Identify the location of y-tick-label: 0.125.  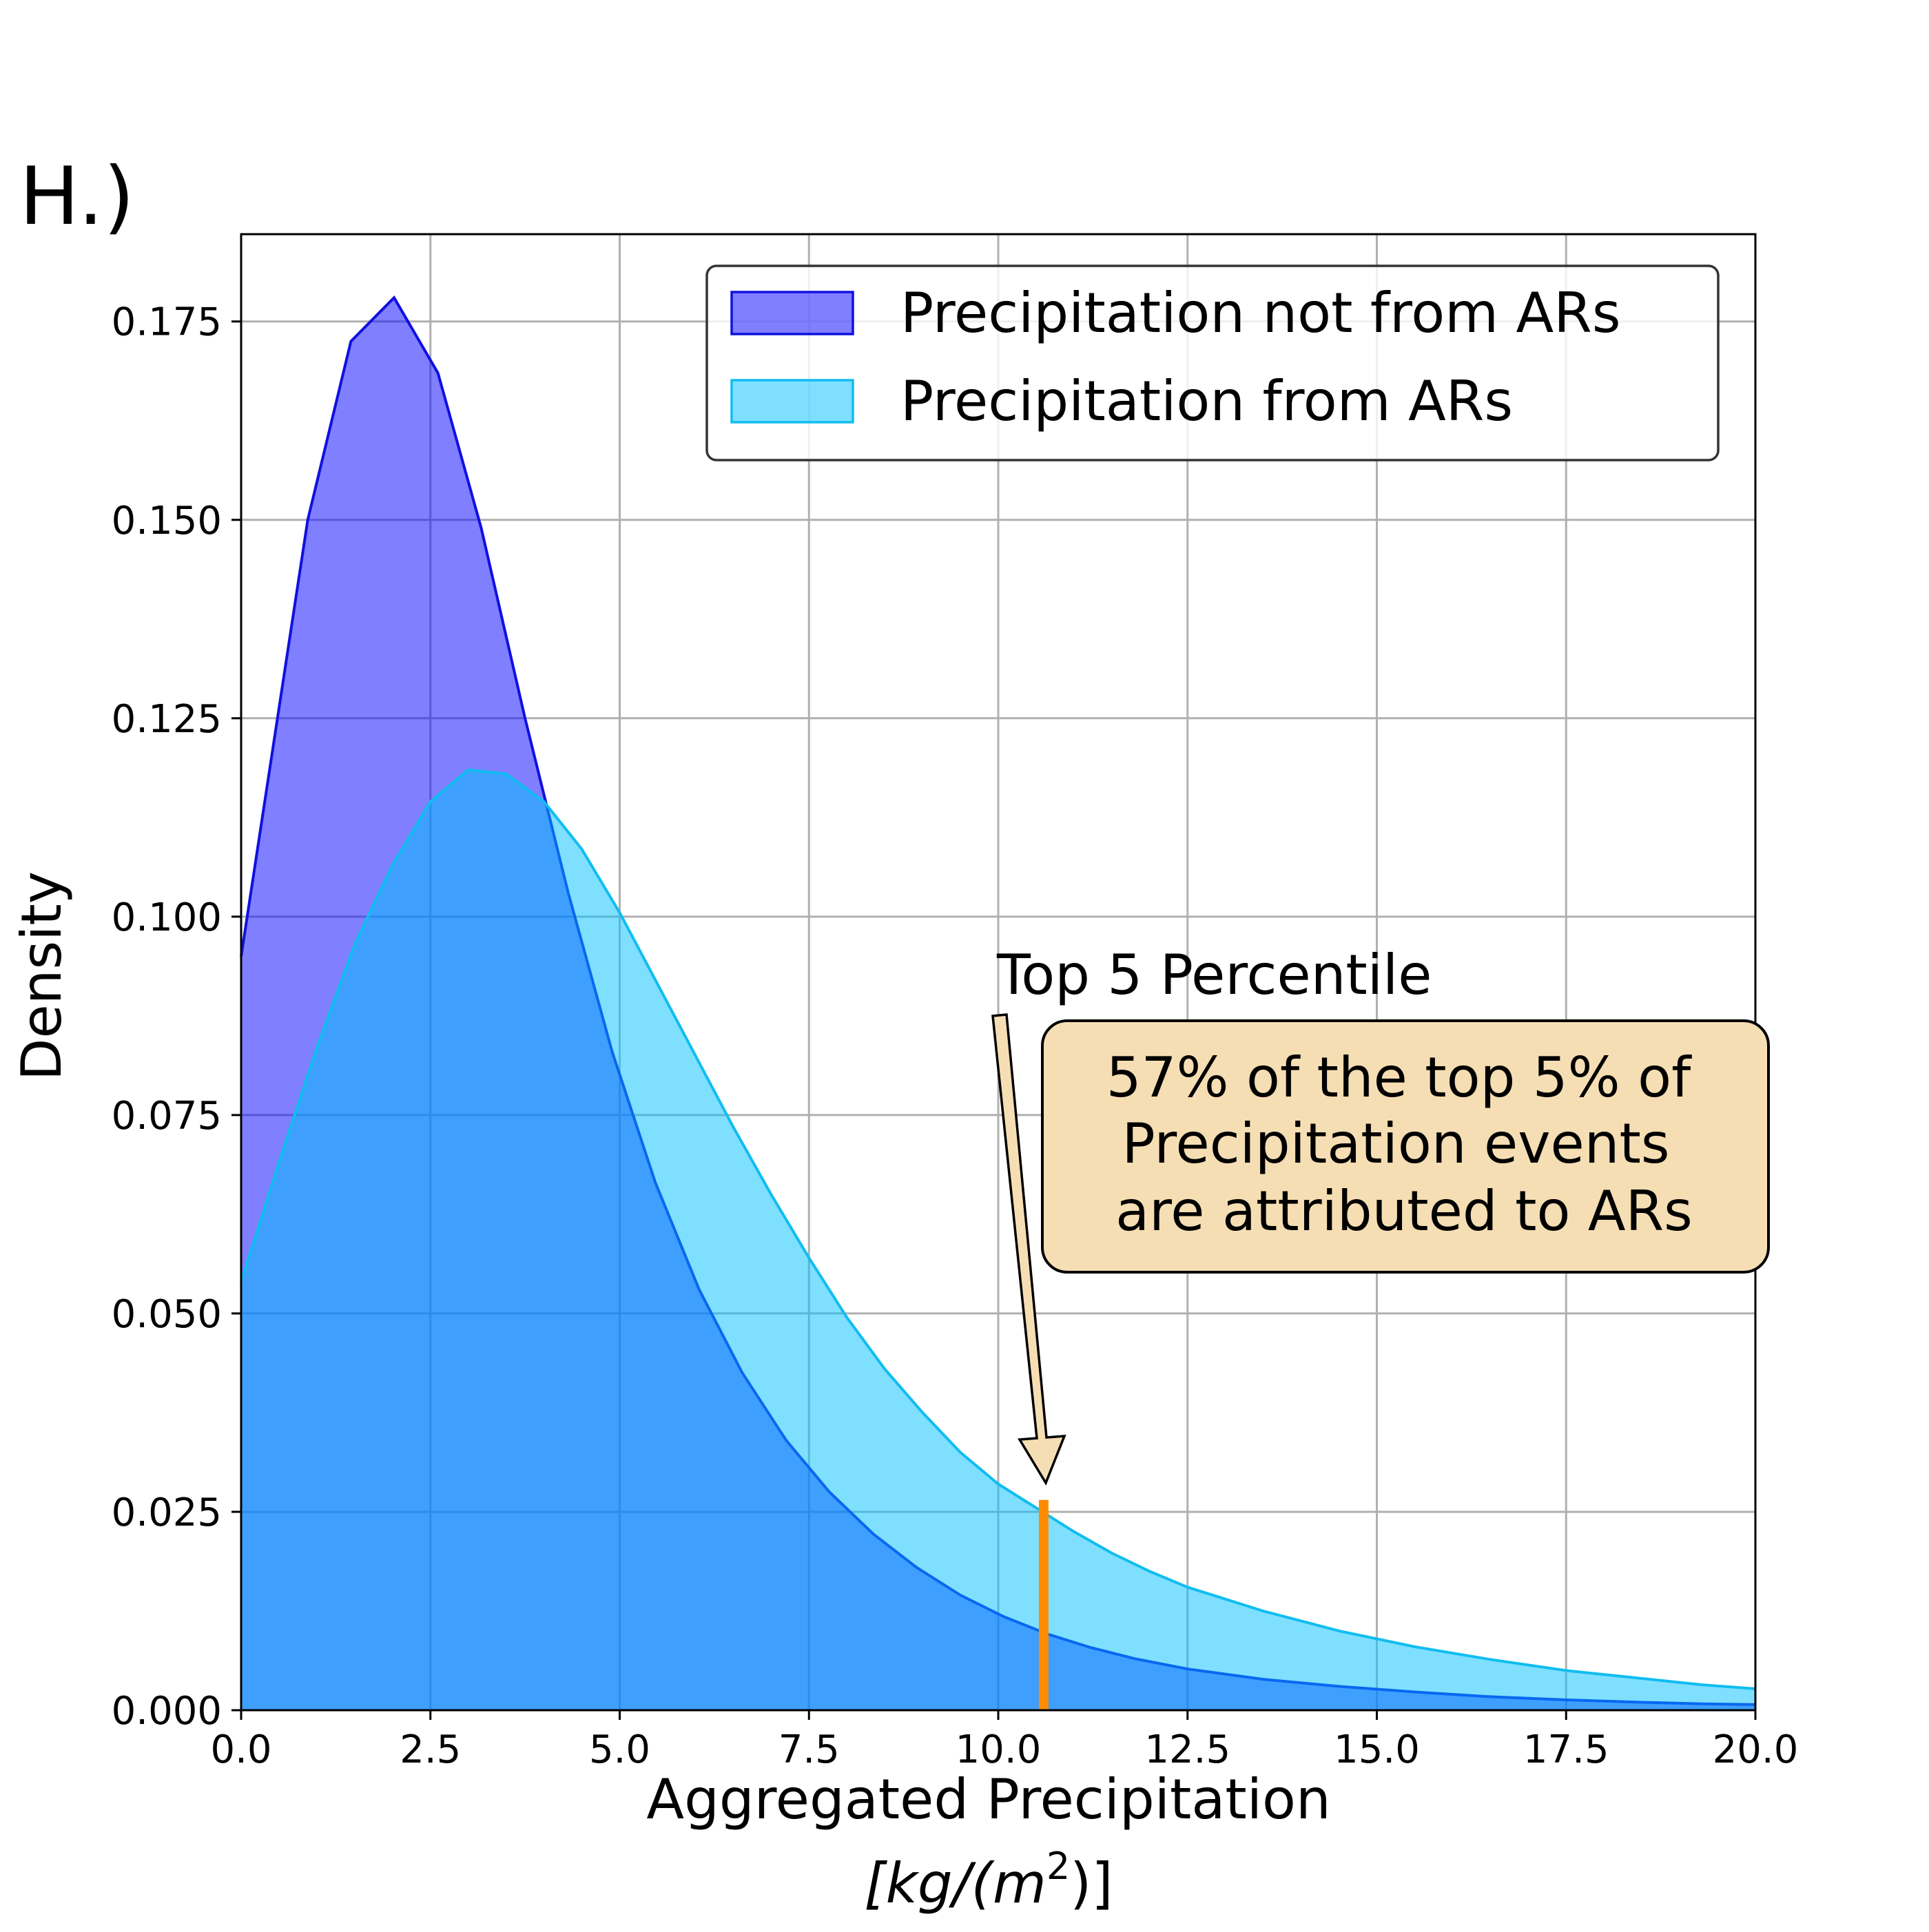
(167, 720).